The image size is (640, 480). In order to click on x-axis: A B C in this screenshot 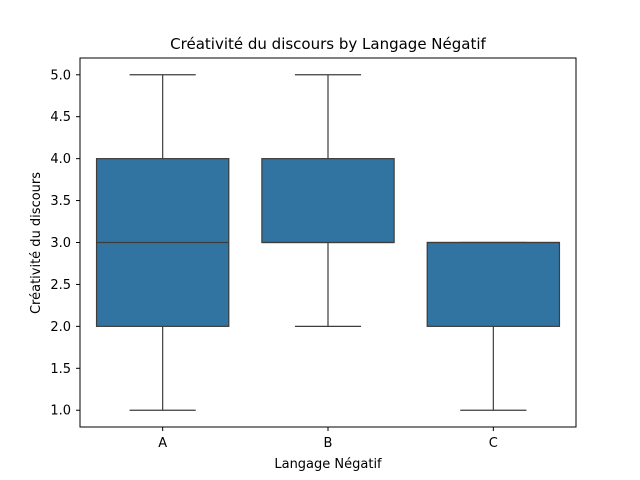, I will do `click(328, 439)`.